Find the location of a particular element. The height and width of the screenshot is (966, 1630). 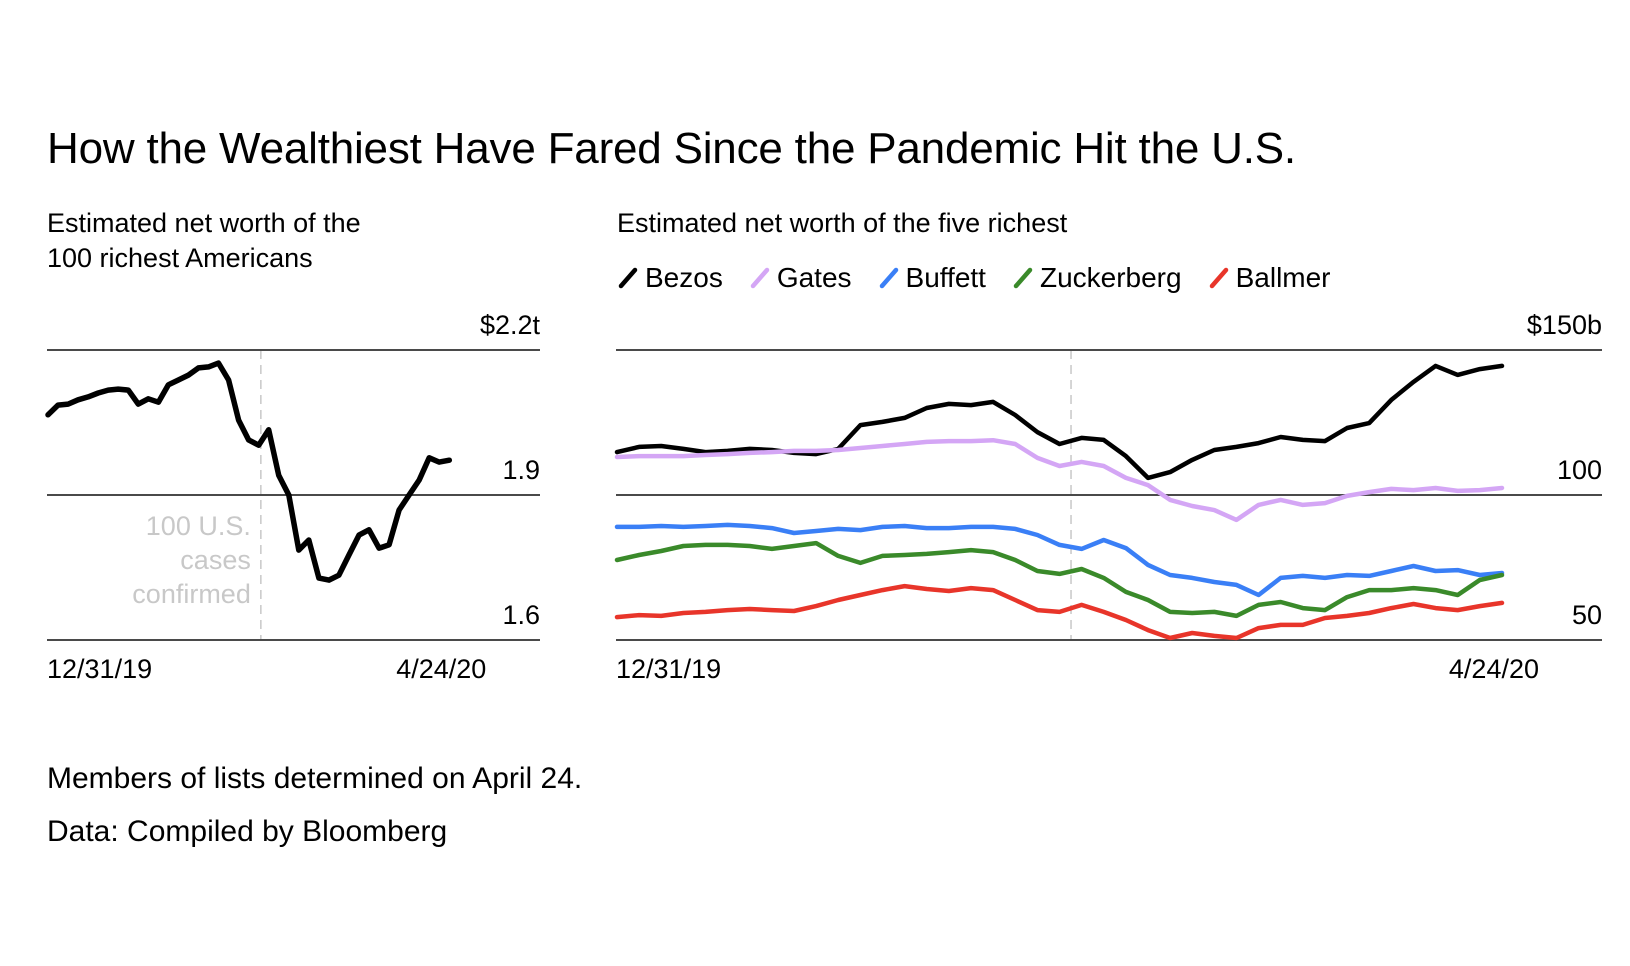

left-subtitle-line-2: 100 richest Americans is located at coordinates (180, 258).